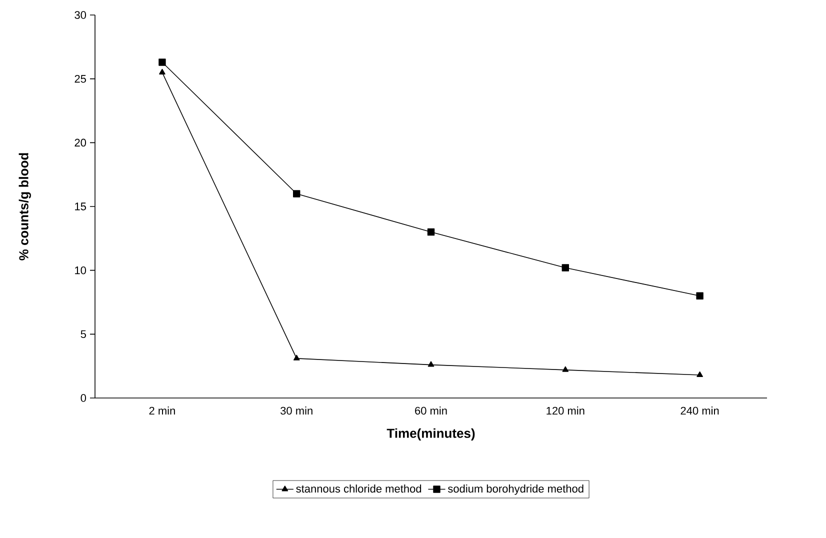  What do you see at coordinates (359, 488) in the screenshot?
I see `legend-label: stannous chloride method` at bounding box center [359, 488].